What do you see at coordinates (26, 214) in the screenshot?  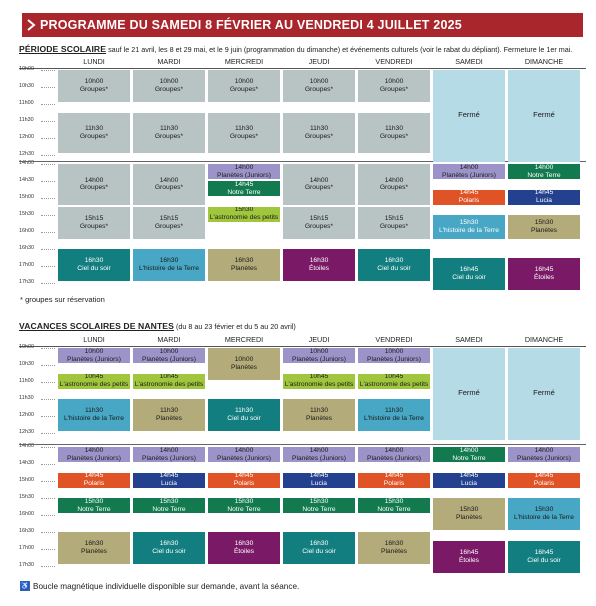 I see `hour-label: 15h30` at bounding box center [26, 214].